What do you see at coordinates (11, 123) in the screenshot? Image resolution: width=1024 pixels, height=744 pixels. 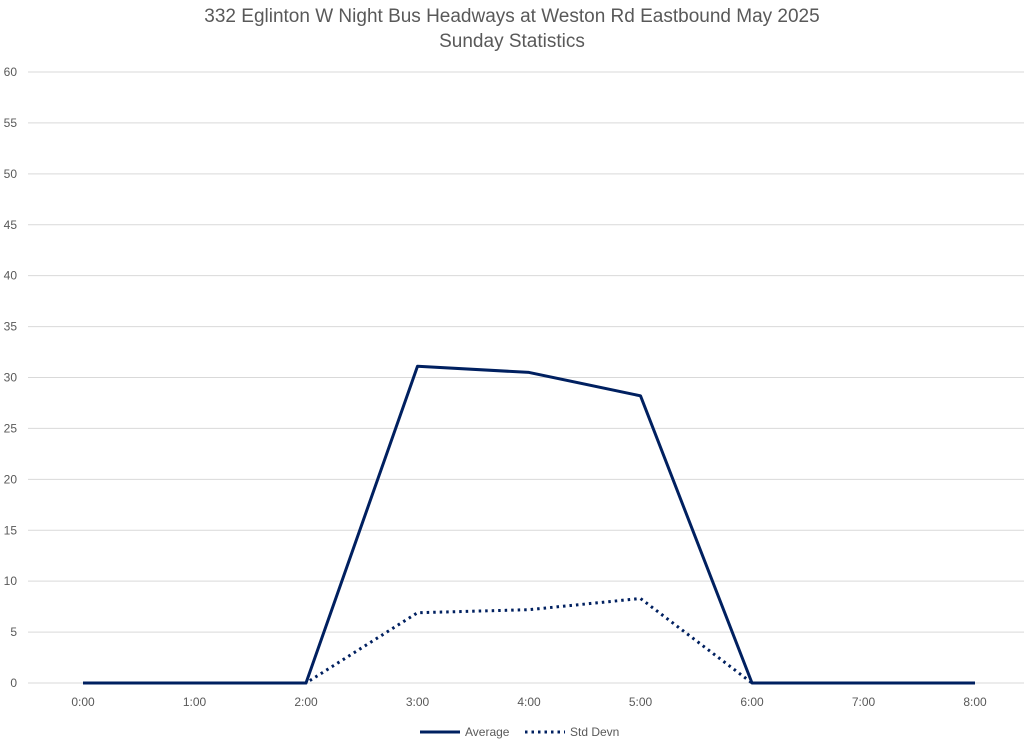 I see `y-tick-label-55: 55` at bounding box center [11, 123].